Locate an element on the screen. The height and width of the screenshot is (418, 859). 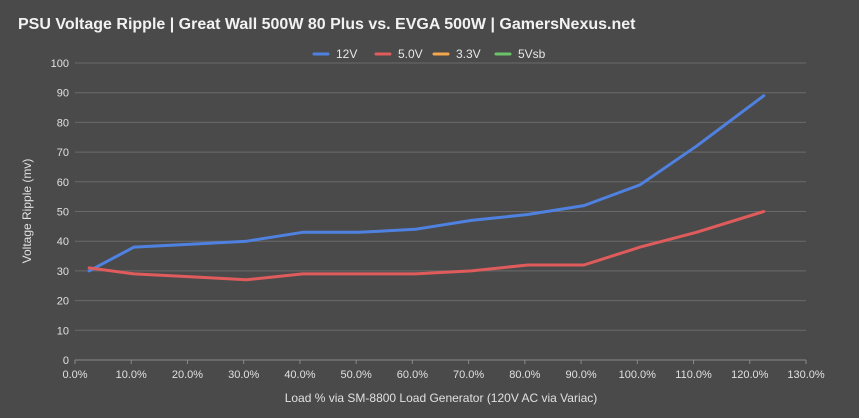
x-tick-label: 0.0% is located at coordinates (74, 375).